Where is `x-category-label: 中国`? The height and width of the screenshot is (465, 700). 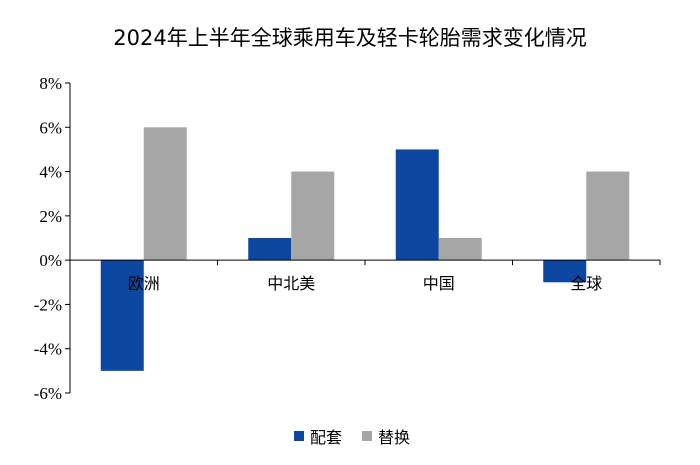
x-category-label: 中国 is located at coordinates (439, 283).